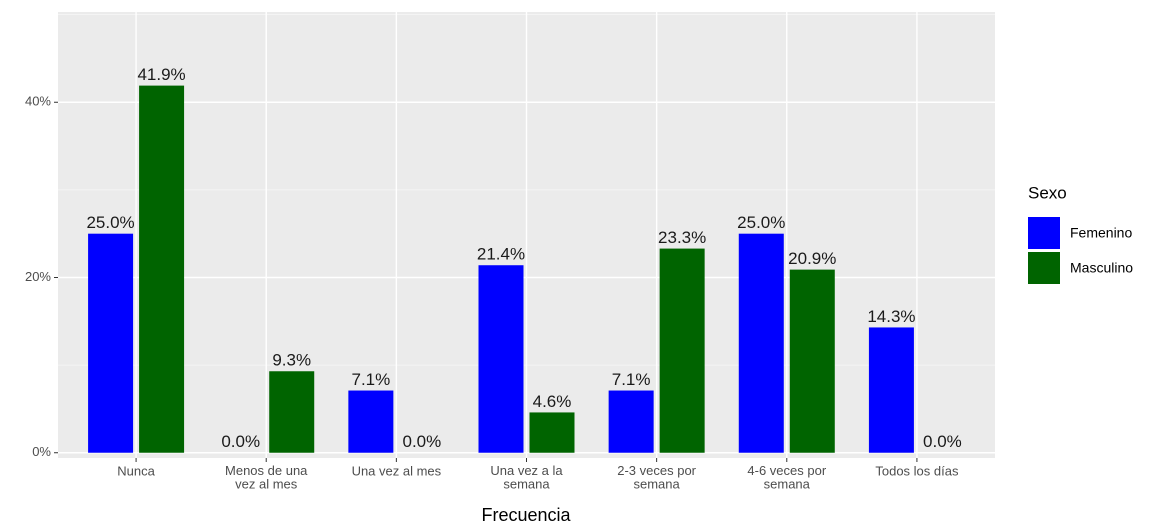 Image resolution: width=1159 pixels, height=527 pixels. I want to click on x-tick-label: Menos de una vez al mes, so click(266, 477).